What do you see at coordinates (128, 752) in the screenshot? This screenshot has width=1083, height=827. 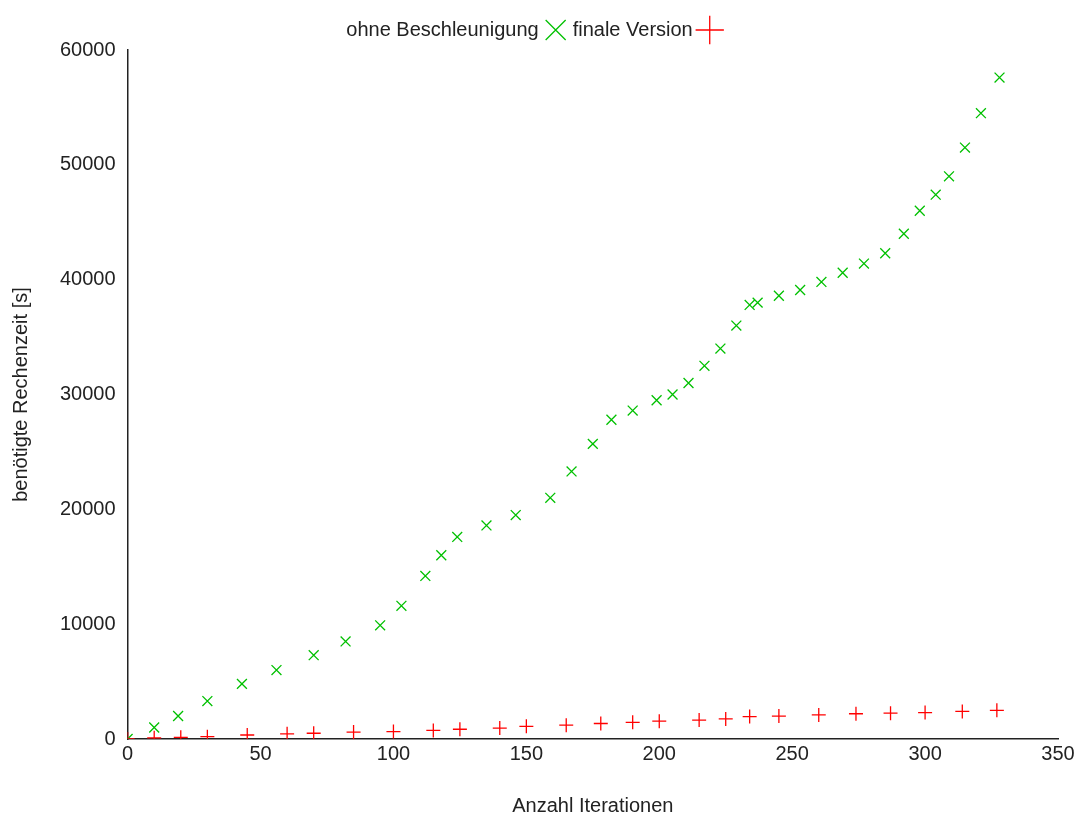 I see `x-tick-label: 0` at bounding box center [128, 752].